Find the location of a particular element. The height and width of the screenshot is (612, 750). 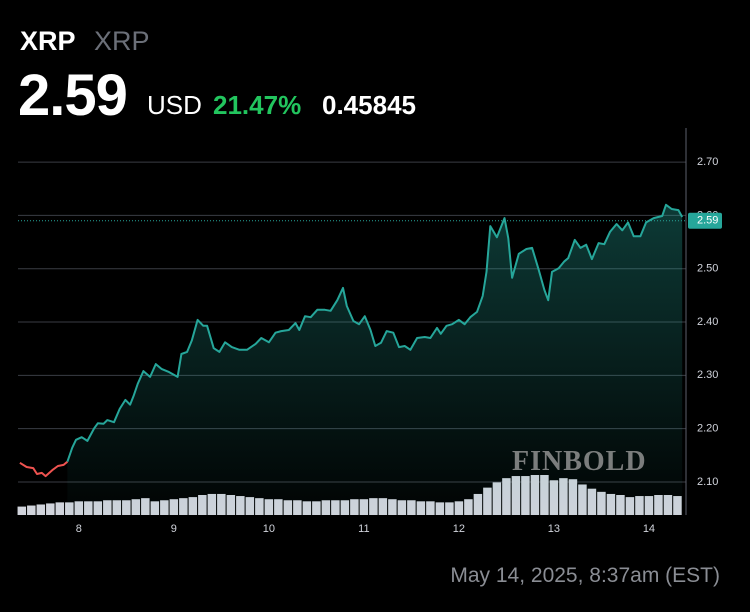

currency: USD is located at coordinates (174, 105).